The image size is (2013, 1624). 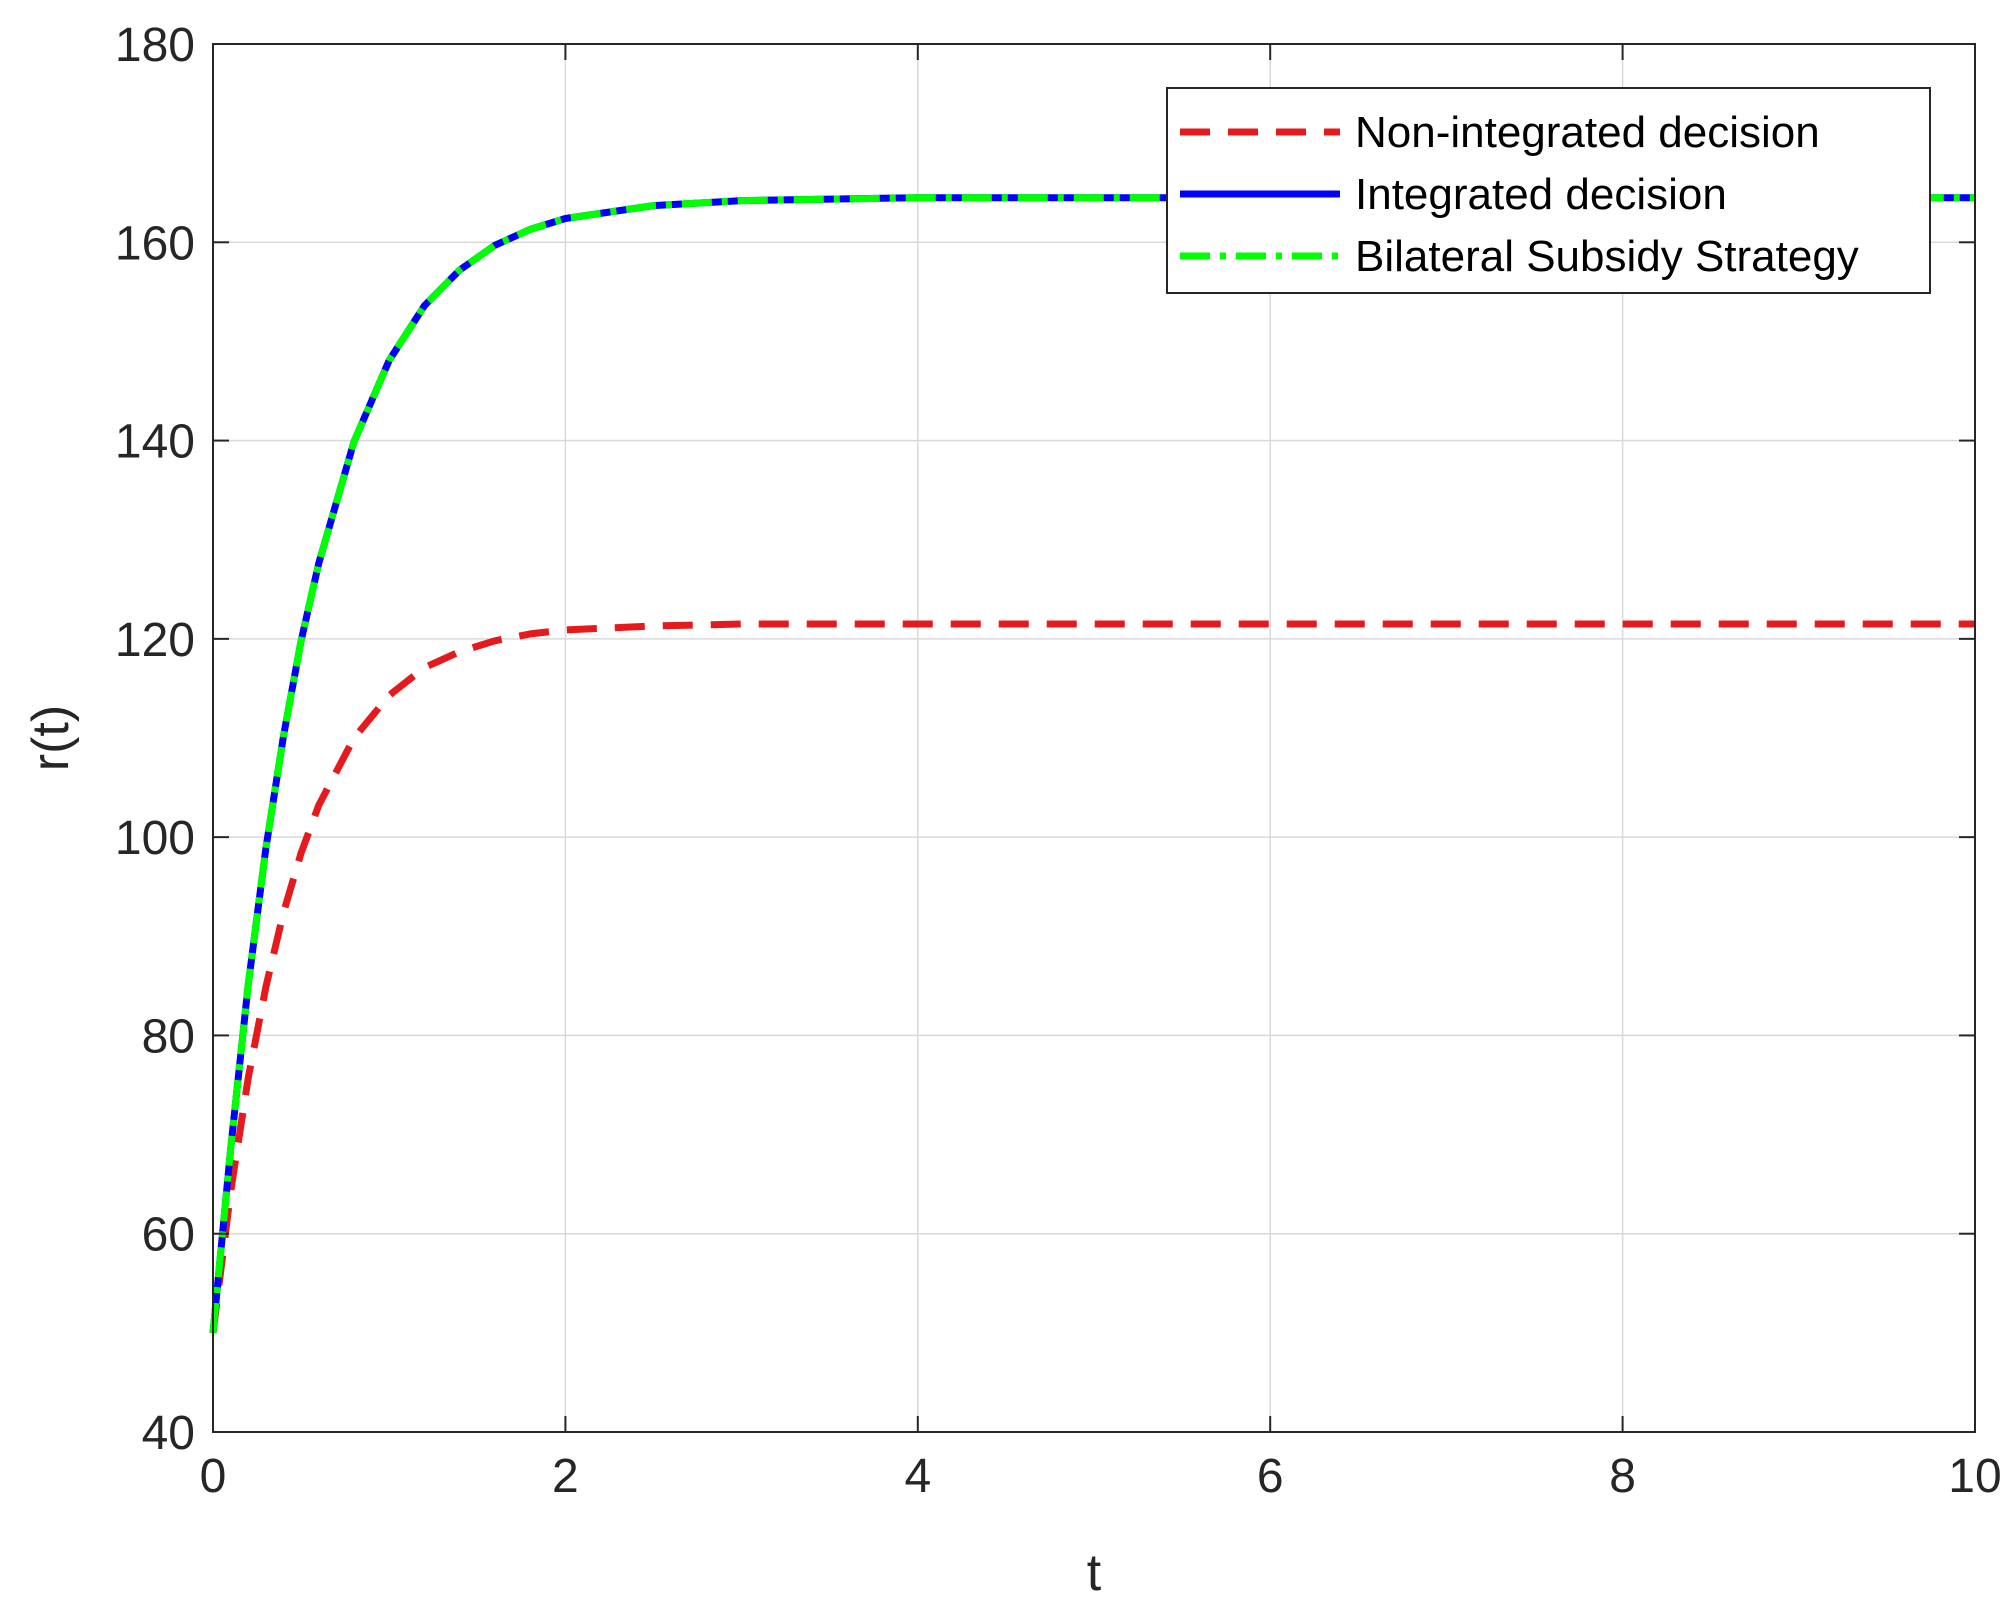 I want to click on x-axis-label: t, so click(x=1094, y=1573).